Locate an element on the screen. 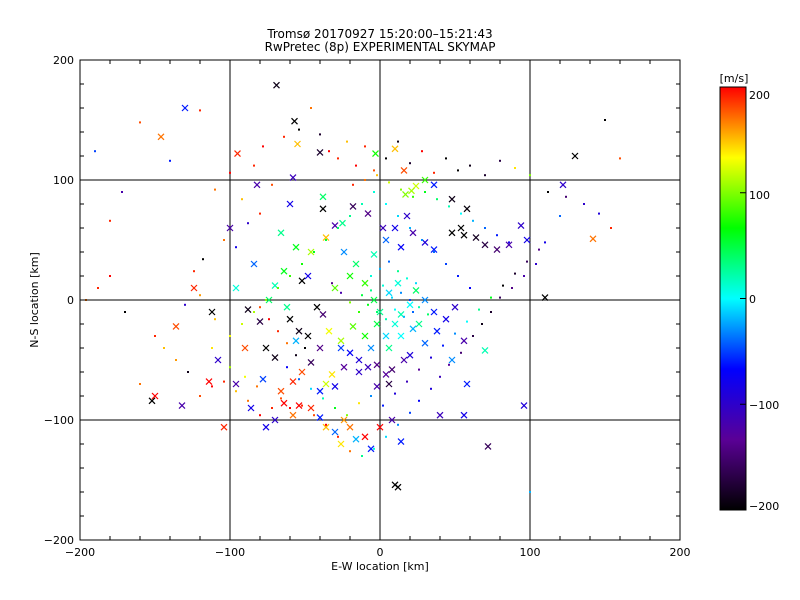 This screenshot has width=800, height=600. colorbar-tick-label: 200 is located at coordinates (759, 95).